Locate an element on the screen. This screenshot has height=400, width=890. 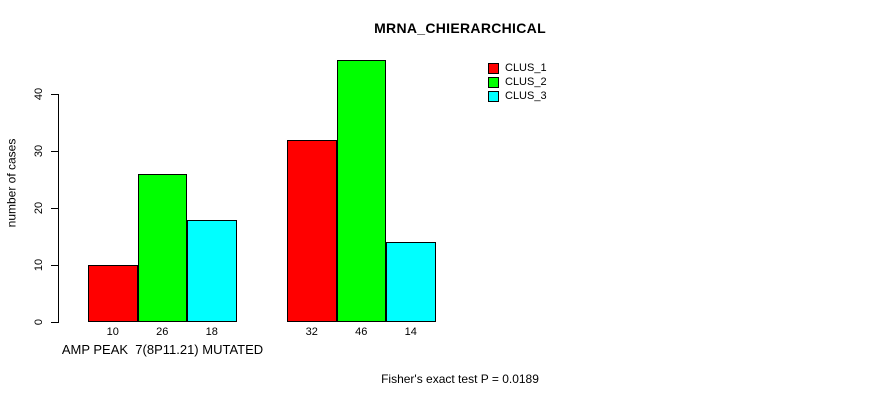
legend-item: CLUS_3 is located at coordinates (517, 96).